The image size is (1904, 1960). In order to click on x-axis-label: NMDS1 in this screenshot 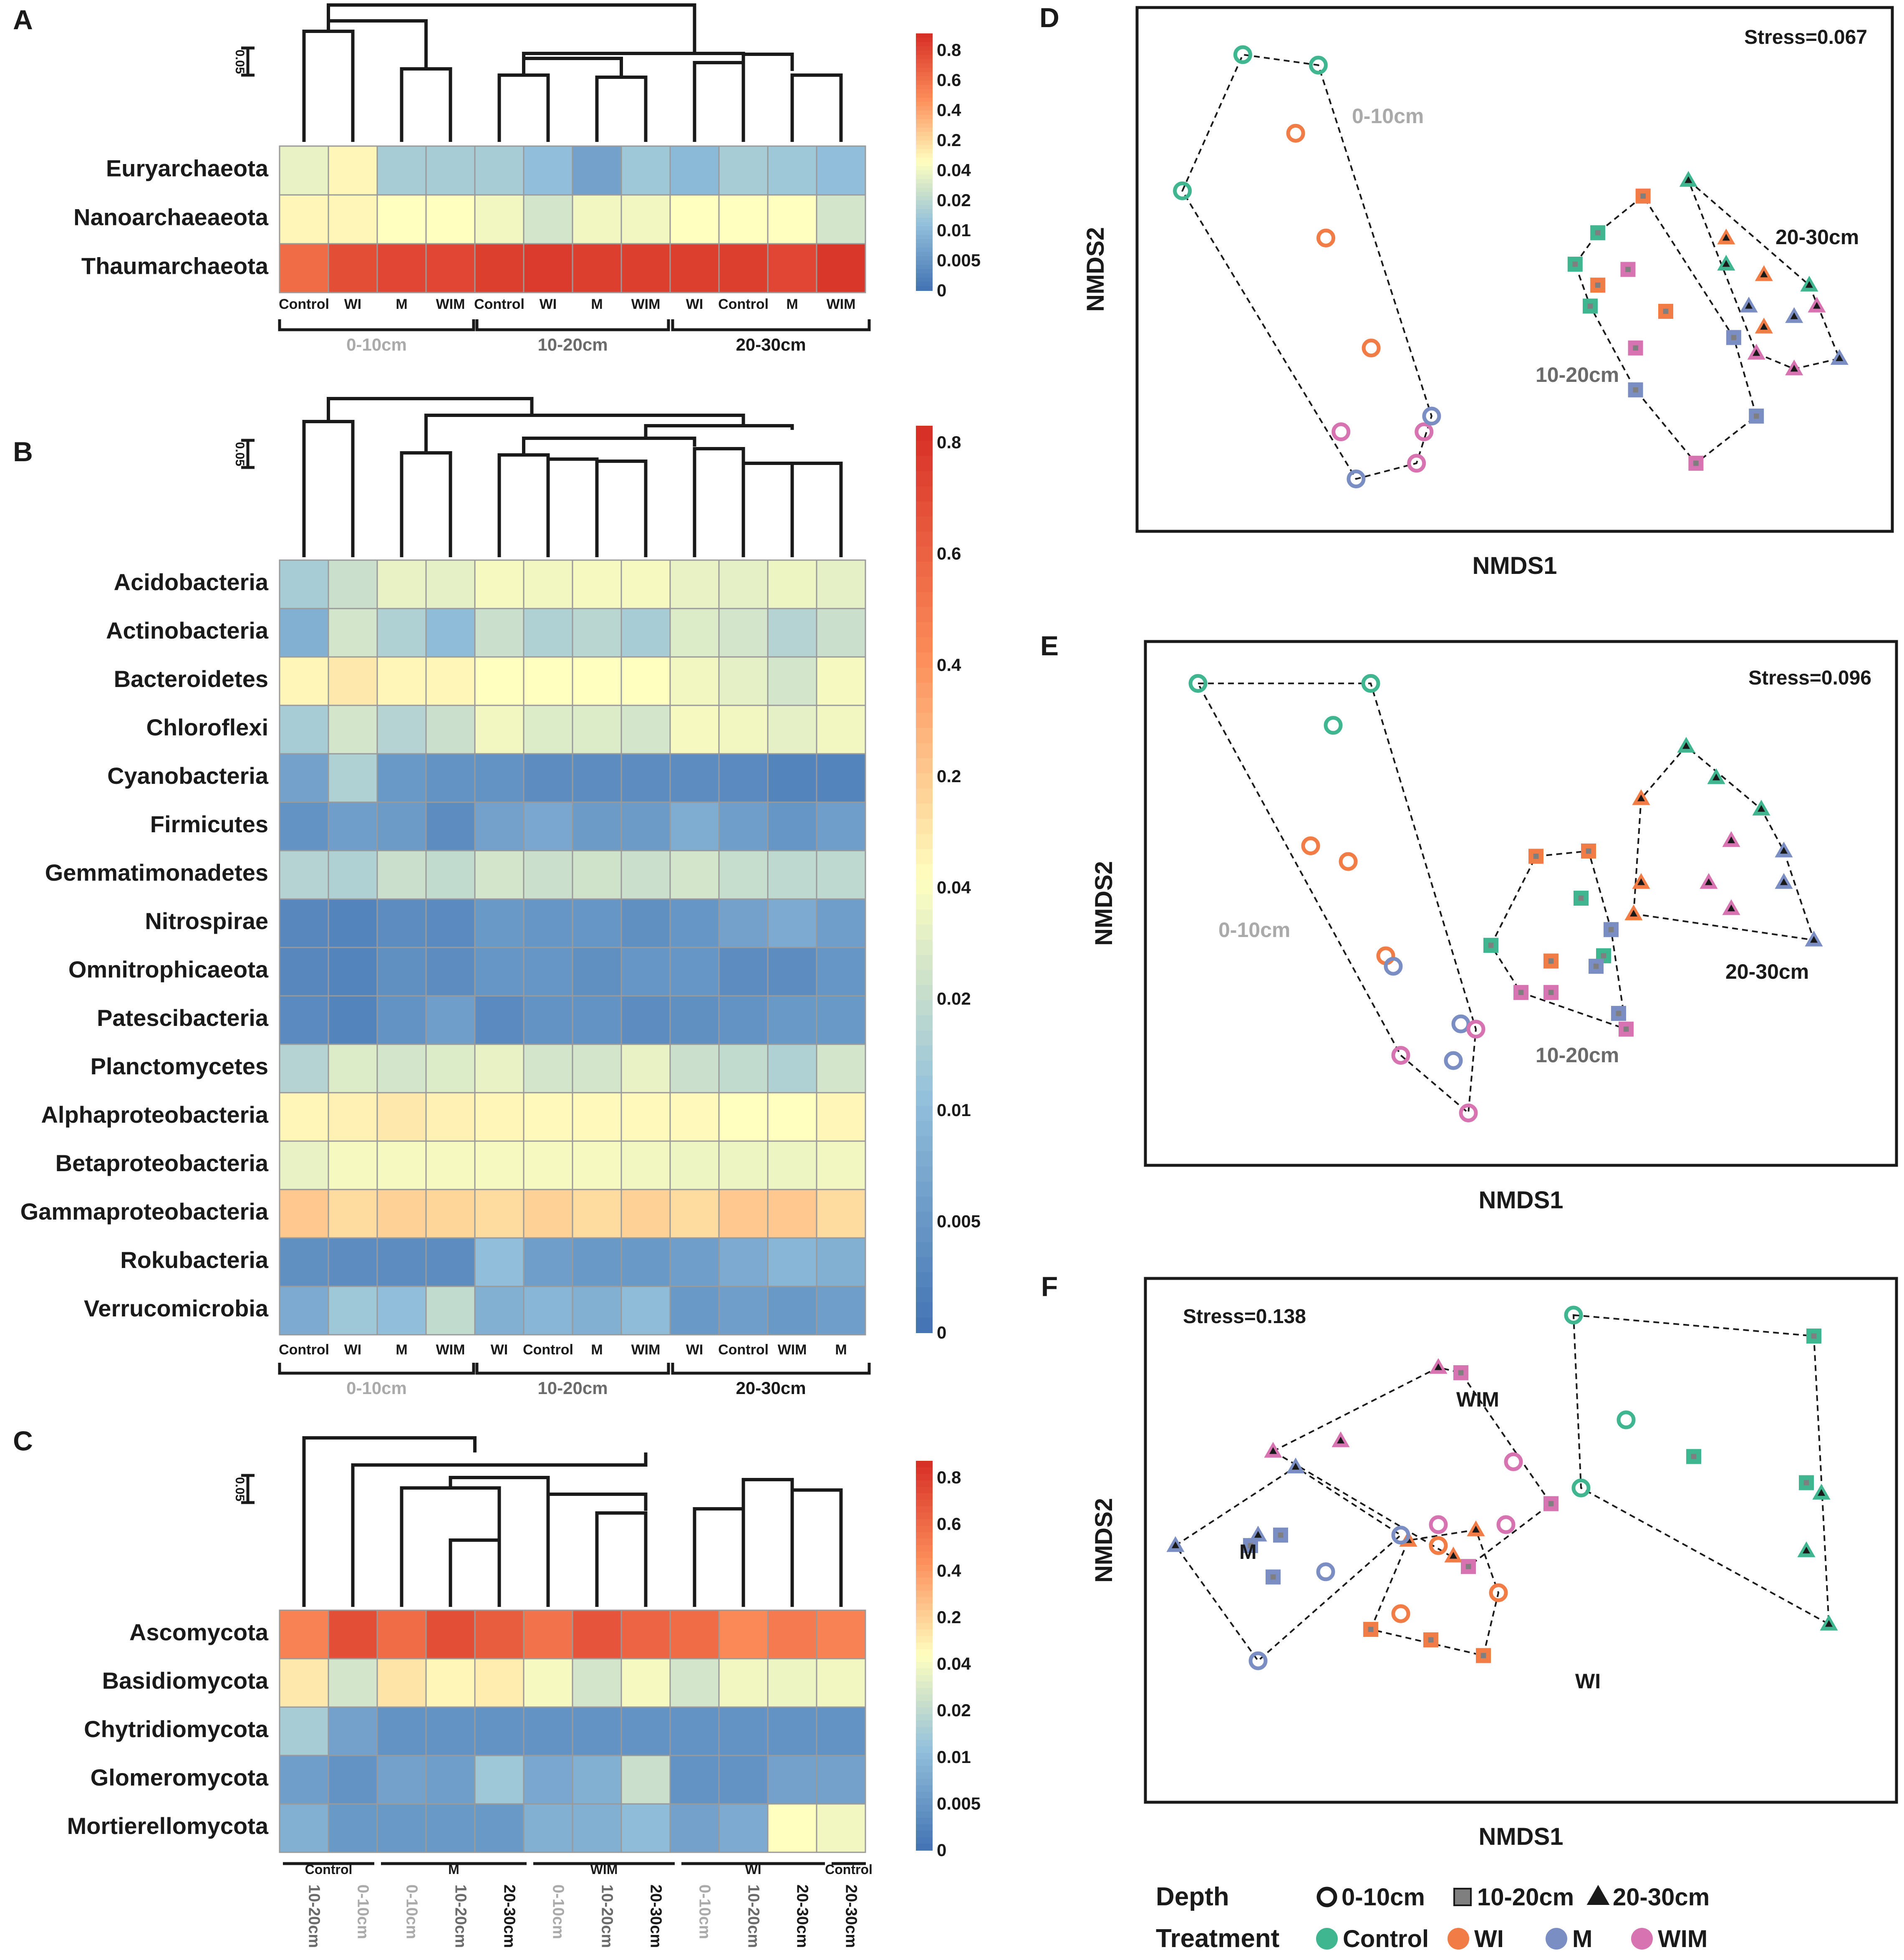, I will do `click(1515, 565)`.